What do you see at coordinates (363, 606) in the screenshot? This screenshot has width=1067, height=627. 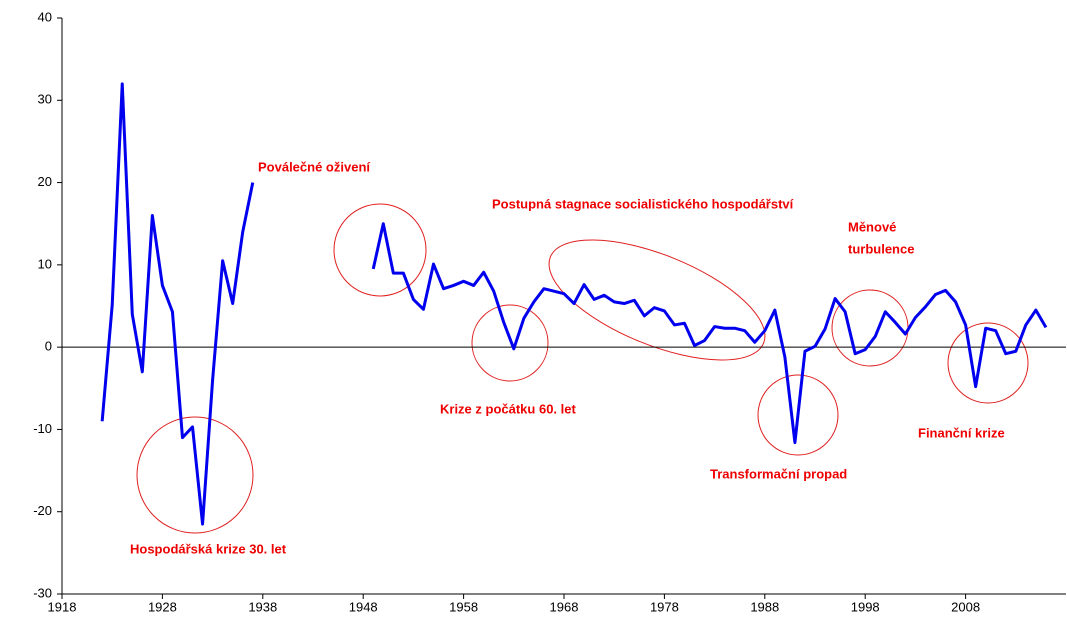 I see `x-tick-label: 1948` at bounding box center [363, 606].